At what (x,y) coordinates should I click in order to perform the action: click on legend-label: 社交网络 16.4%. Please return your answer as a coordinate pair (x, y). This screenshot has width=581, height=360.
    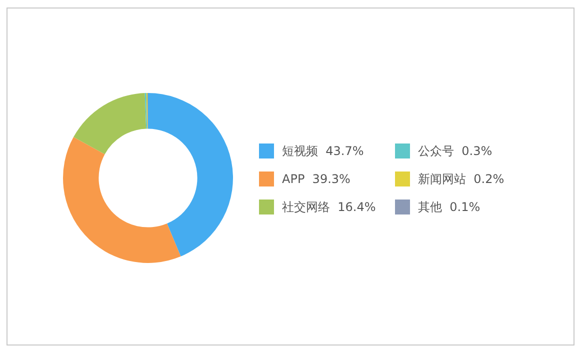
    Looking at the image, I should click on (329, 207).